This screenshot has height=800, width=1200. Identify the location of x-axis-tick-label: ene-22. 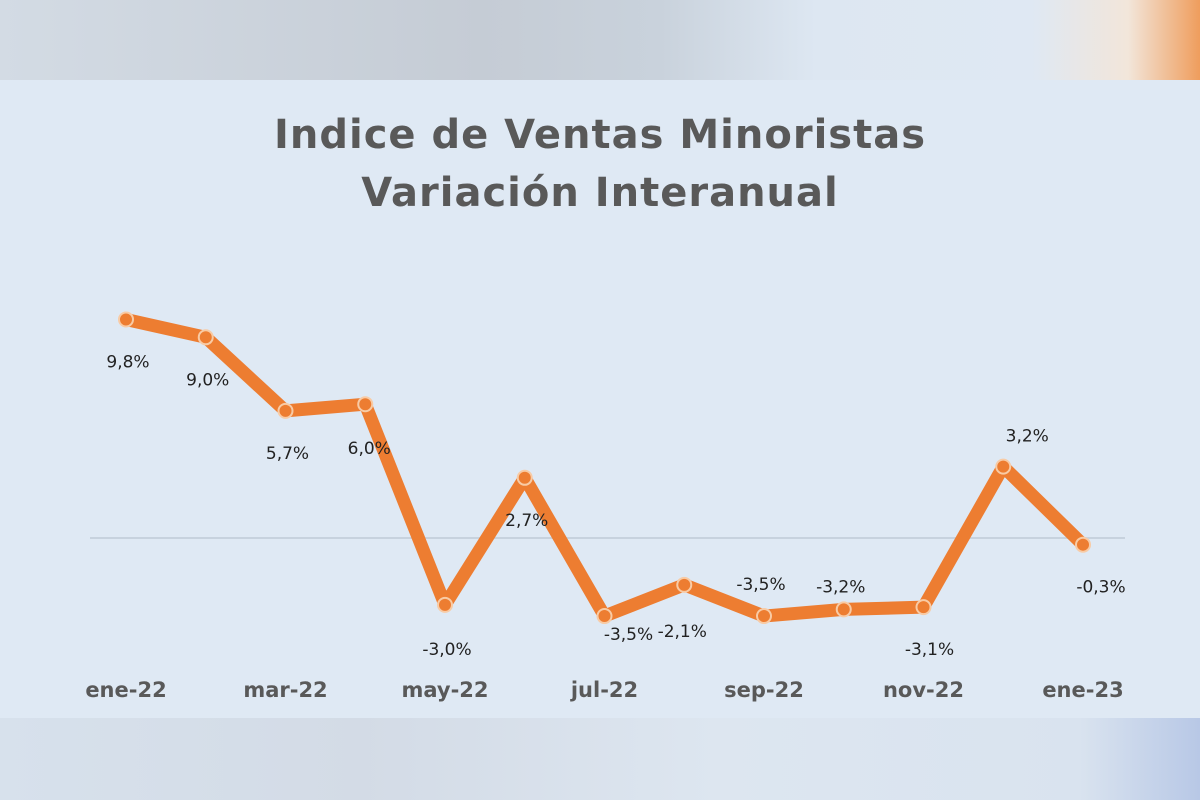
(125, 690).